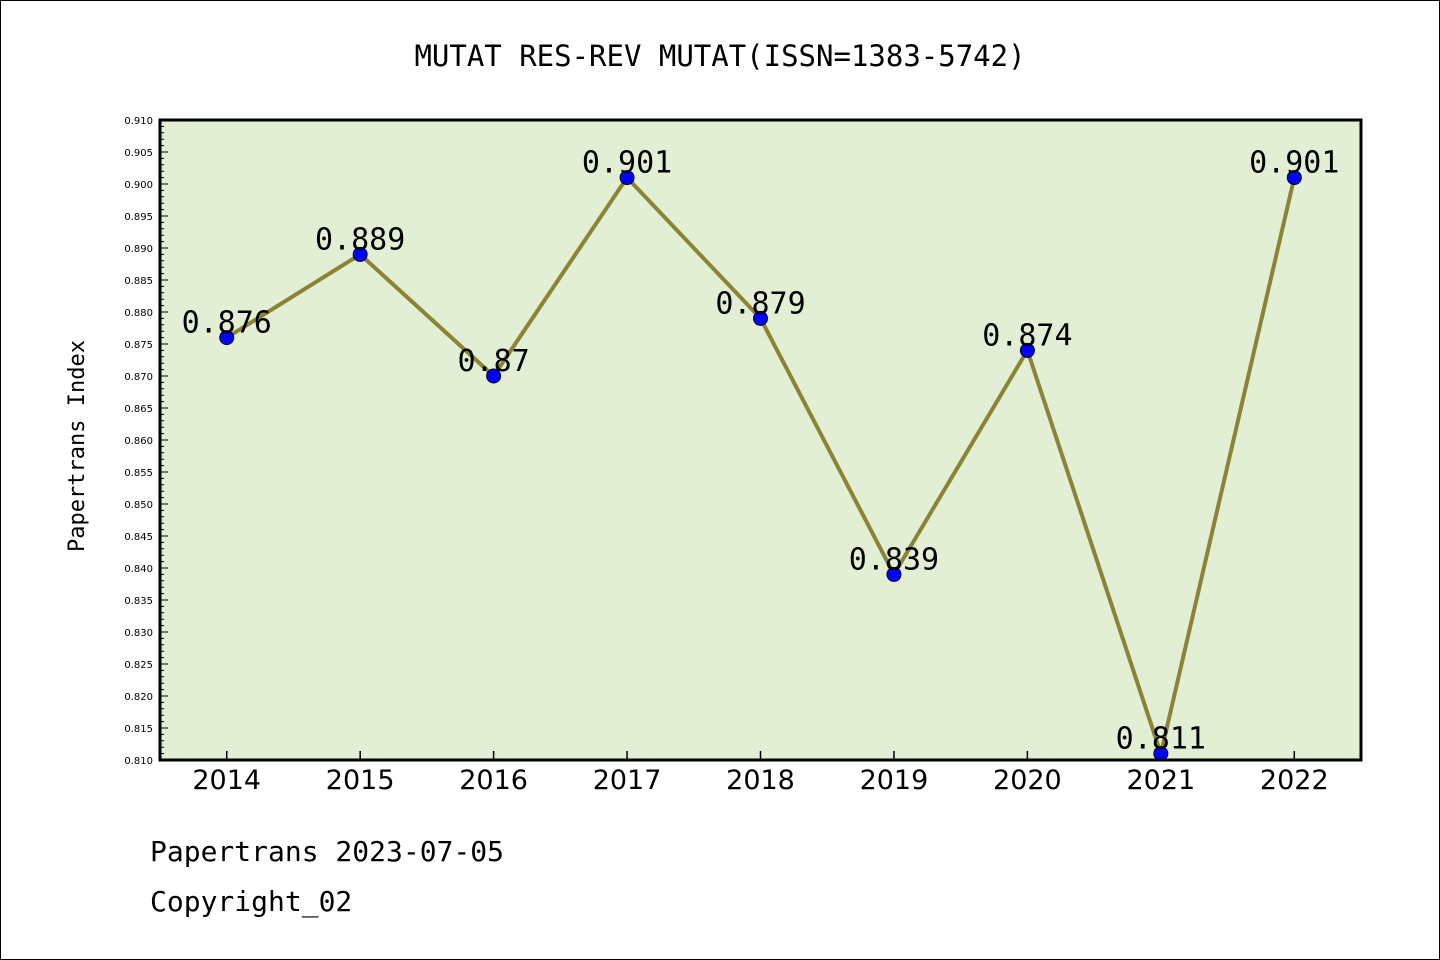  Describe the element at coordinates (138, 697) in the screenshot. I see `y-tick-label: 0.820` at that location.